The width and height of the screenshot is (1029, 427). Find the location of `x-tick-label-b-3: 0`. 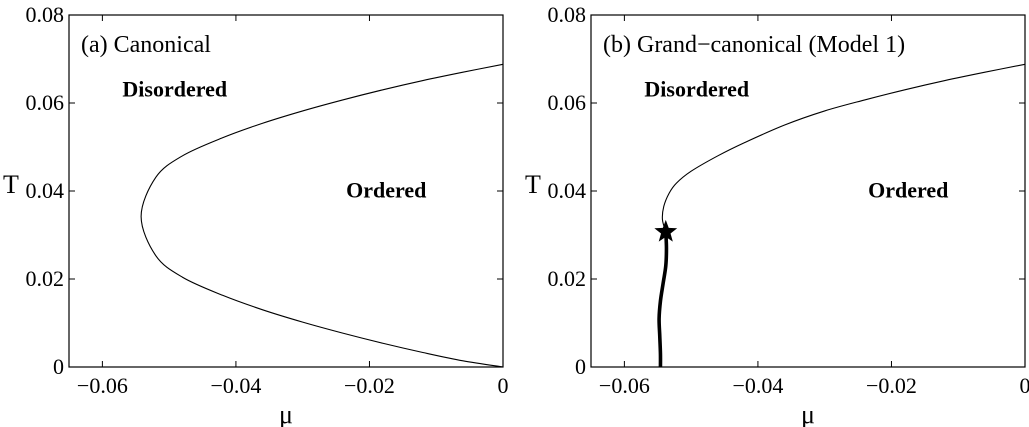

x-tick-label-b-3: 0 is located at coordinates (1024, 385).